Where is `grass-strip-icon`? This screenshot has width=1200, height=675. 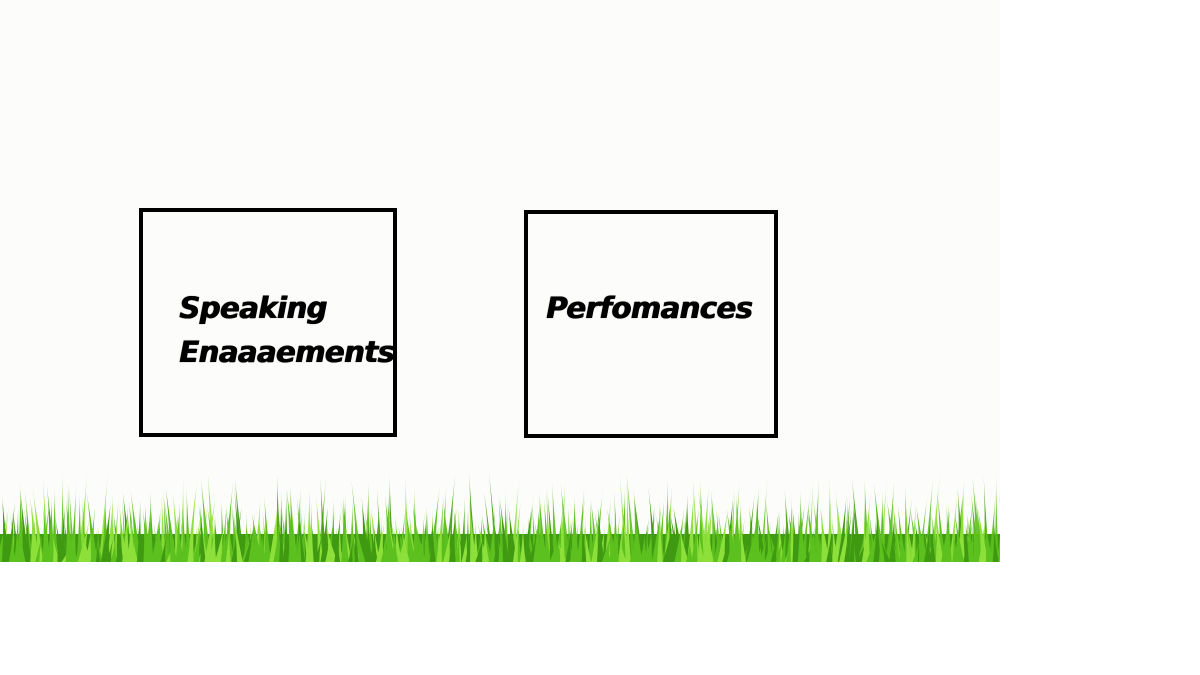
grass-strip-icon is located at coordinates (500, 517).